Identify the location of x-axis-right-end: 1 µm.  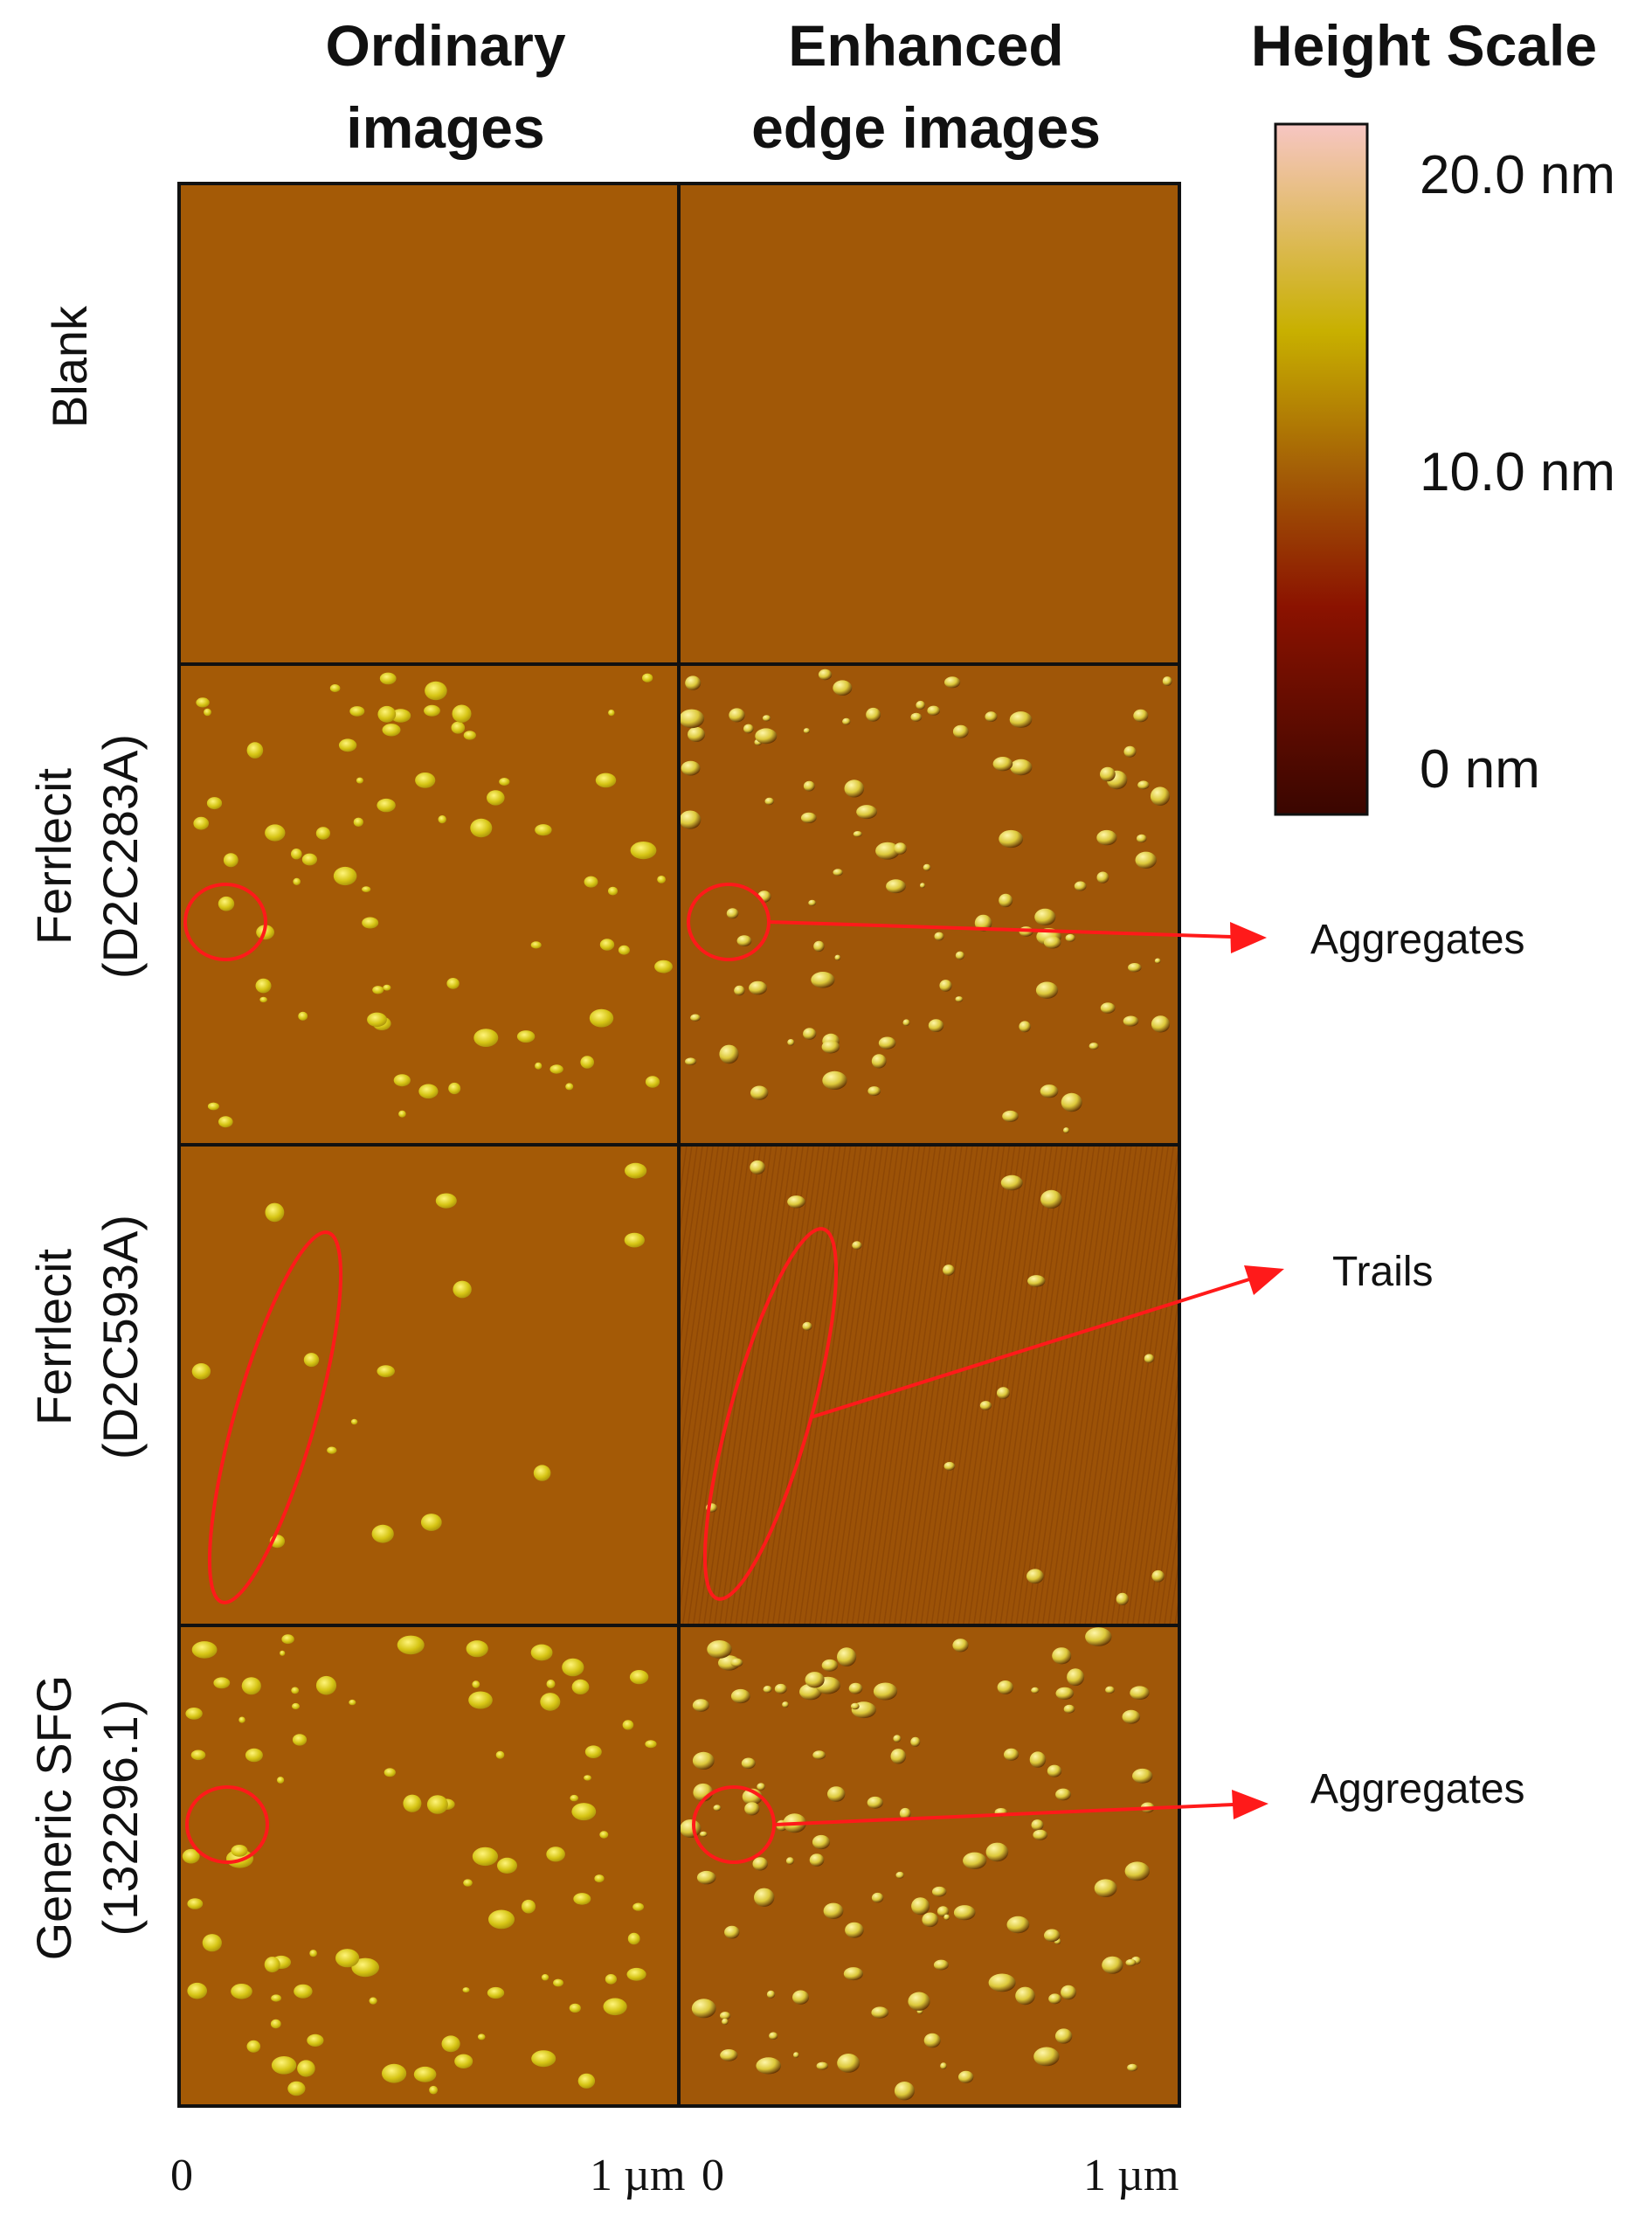
(1131, 2175).